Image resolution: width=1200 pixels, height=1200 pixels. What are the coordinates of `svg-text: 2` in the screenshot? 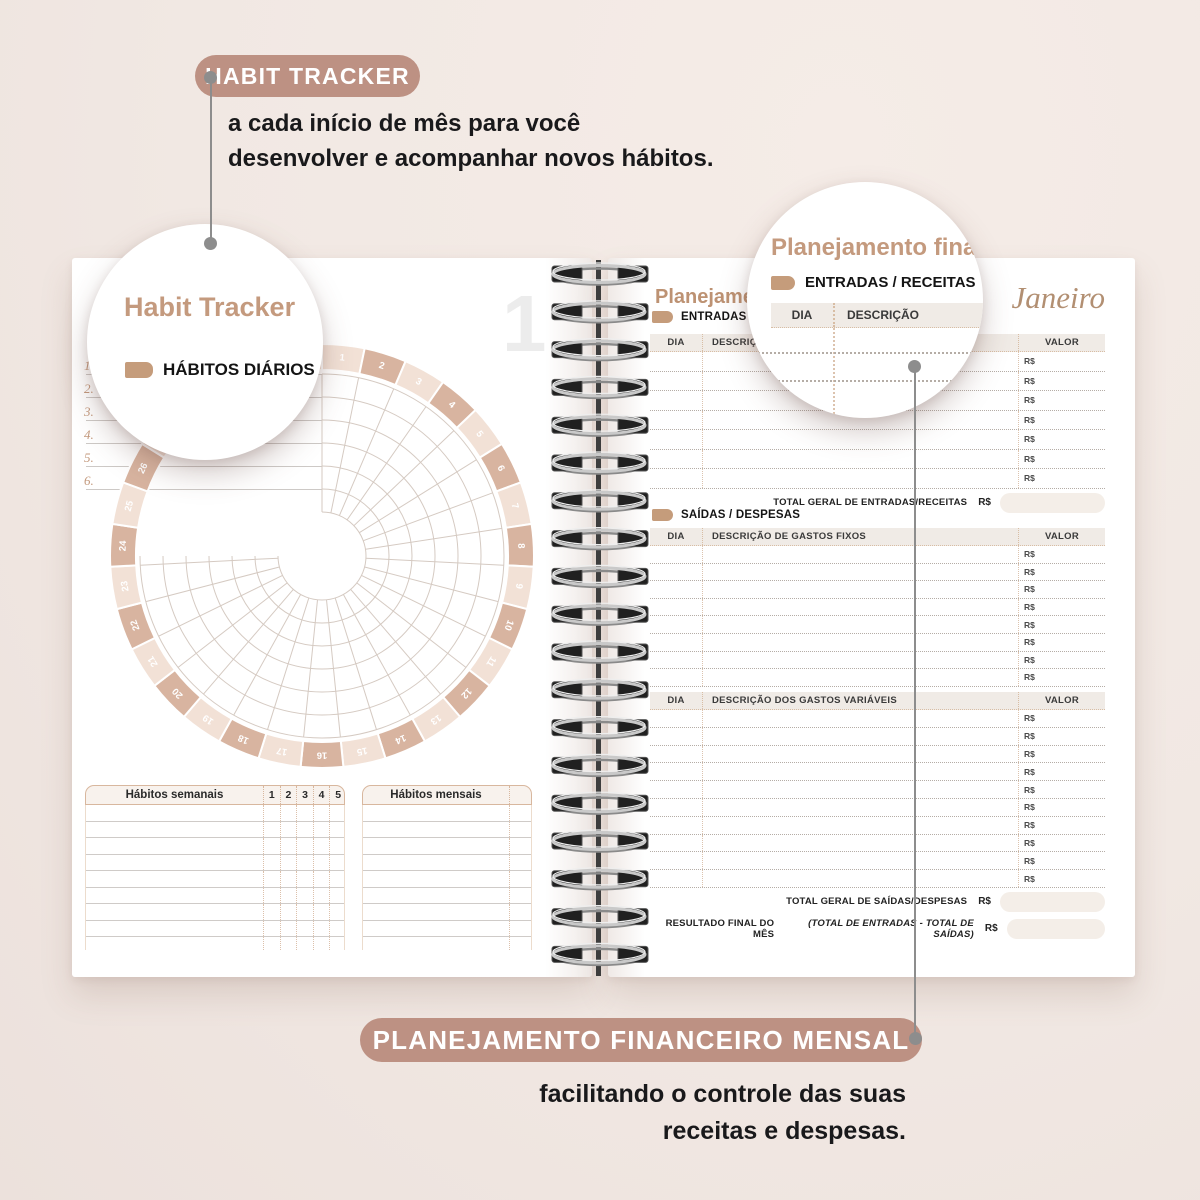 It's located at (381, 366).